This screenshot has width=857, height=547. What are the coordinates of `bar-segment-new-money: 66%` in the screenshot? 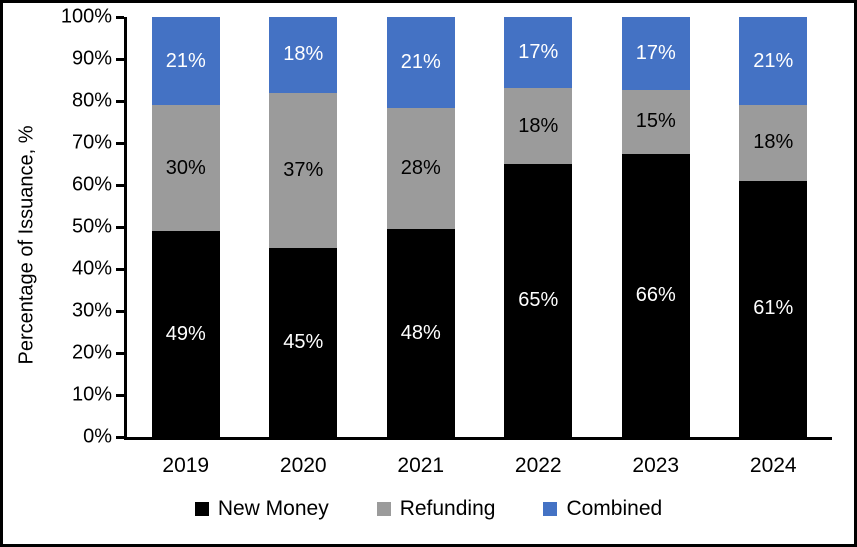 It's located at (655, 295).